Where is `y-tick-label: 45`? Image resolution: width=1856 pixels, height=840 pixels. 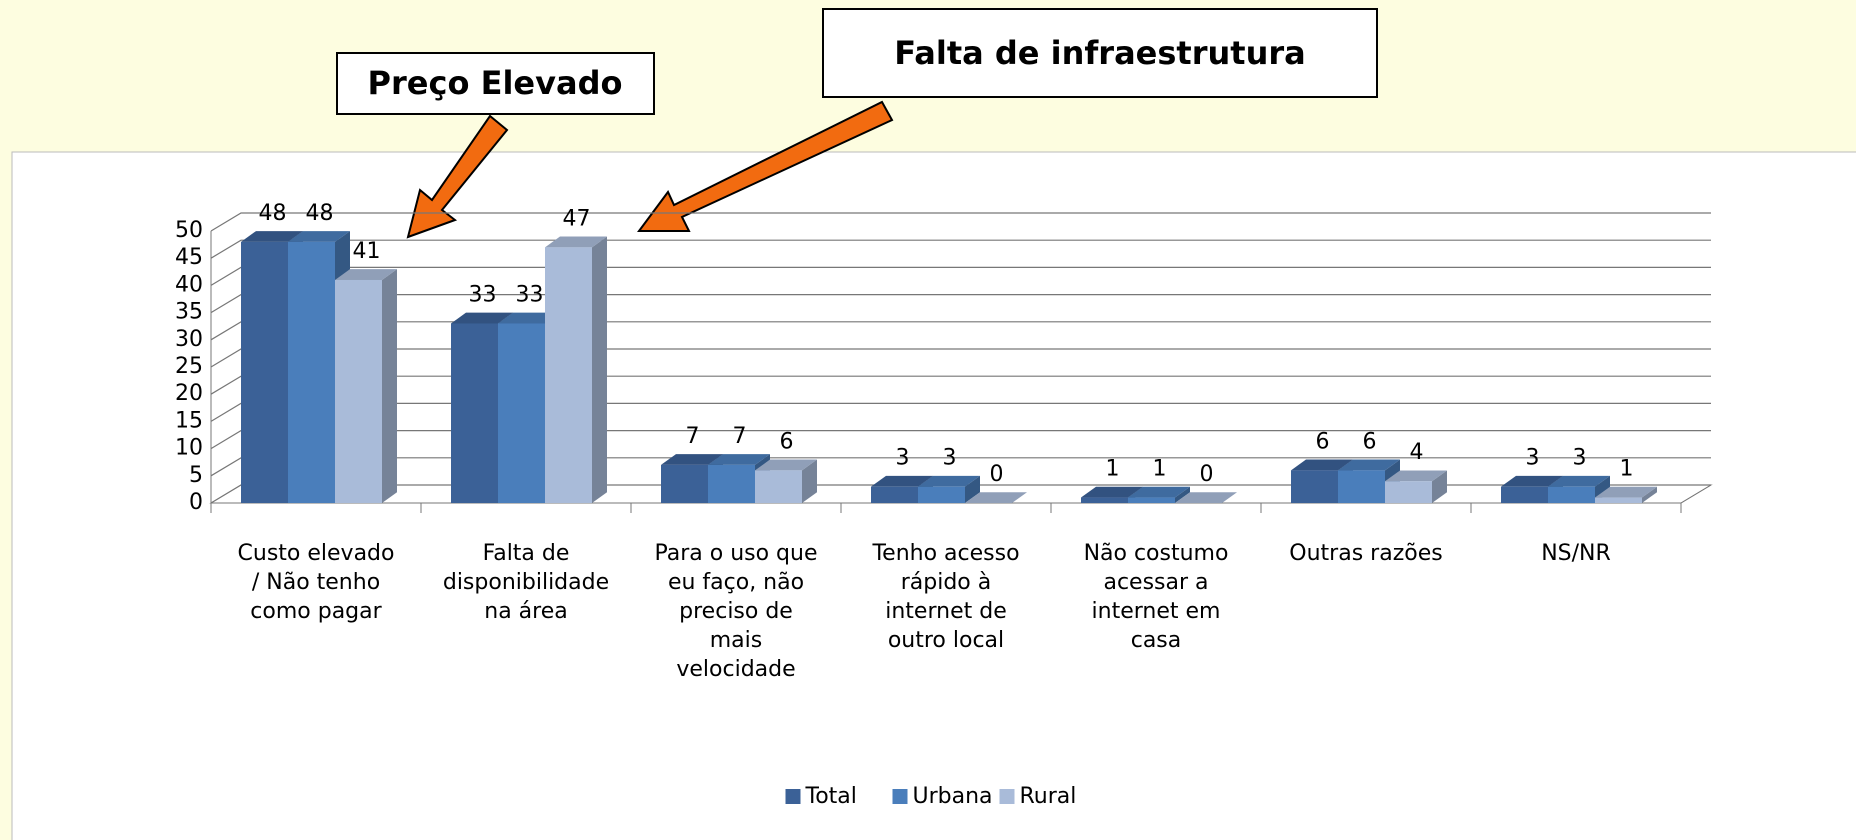 y-tick-label: 45 is located at coordinates (189, 257).